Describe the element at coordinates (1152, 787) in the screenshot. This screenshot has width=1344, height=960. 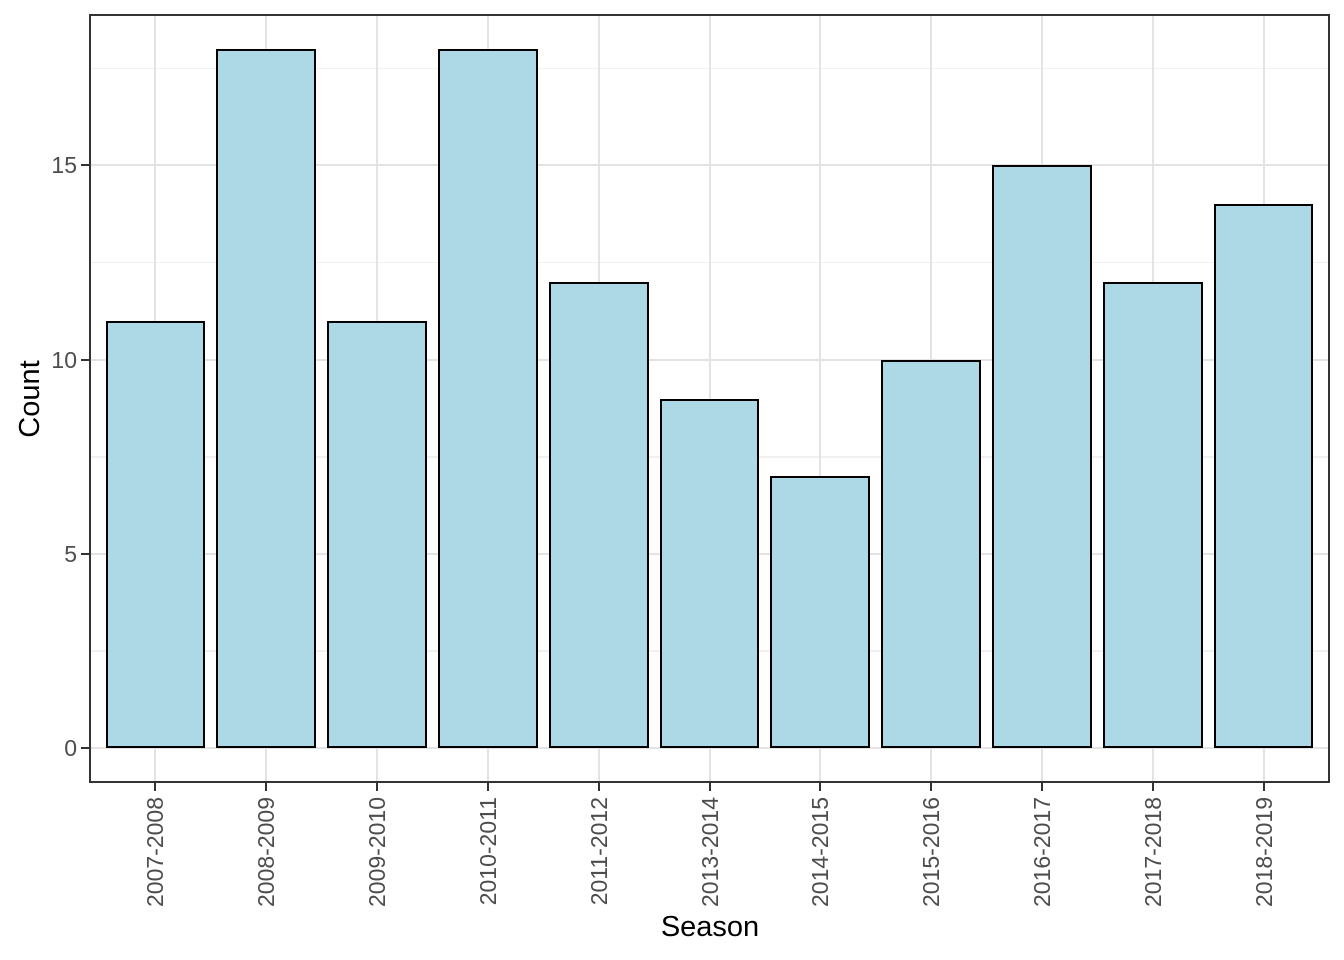
I see `x-tick-2017-2018` at that location.